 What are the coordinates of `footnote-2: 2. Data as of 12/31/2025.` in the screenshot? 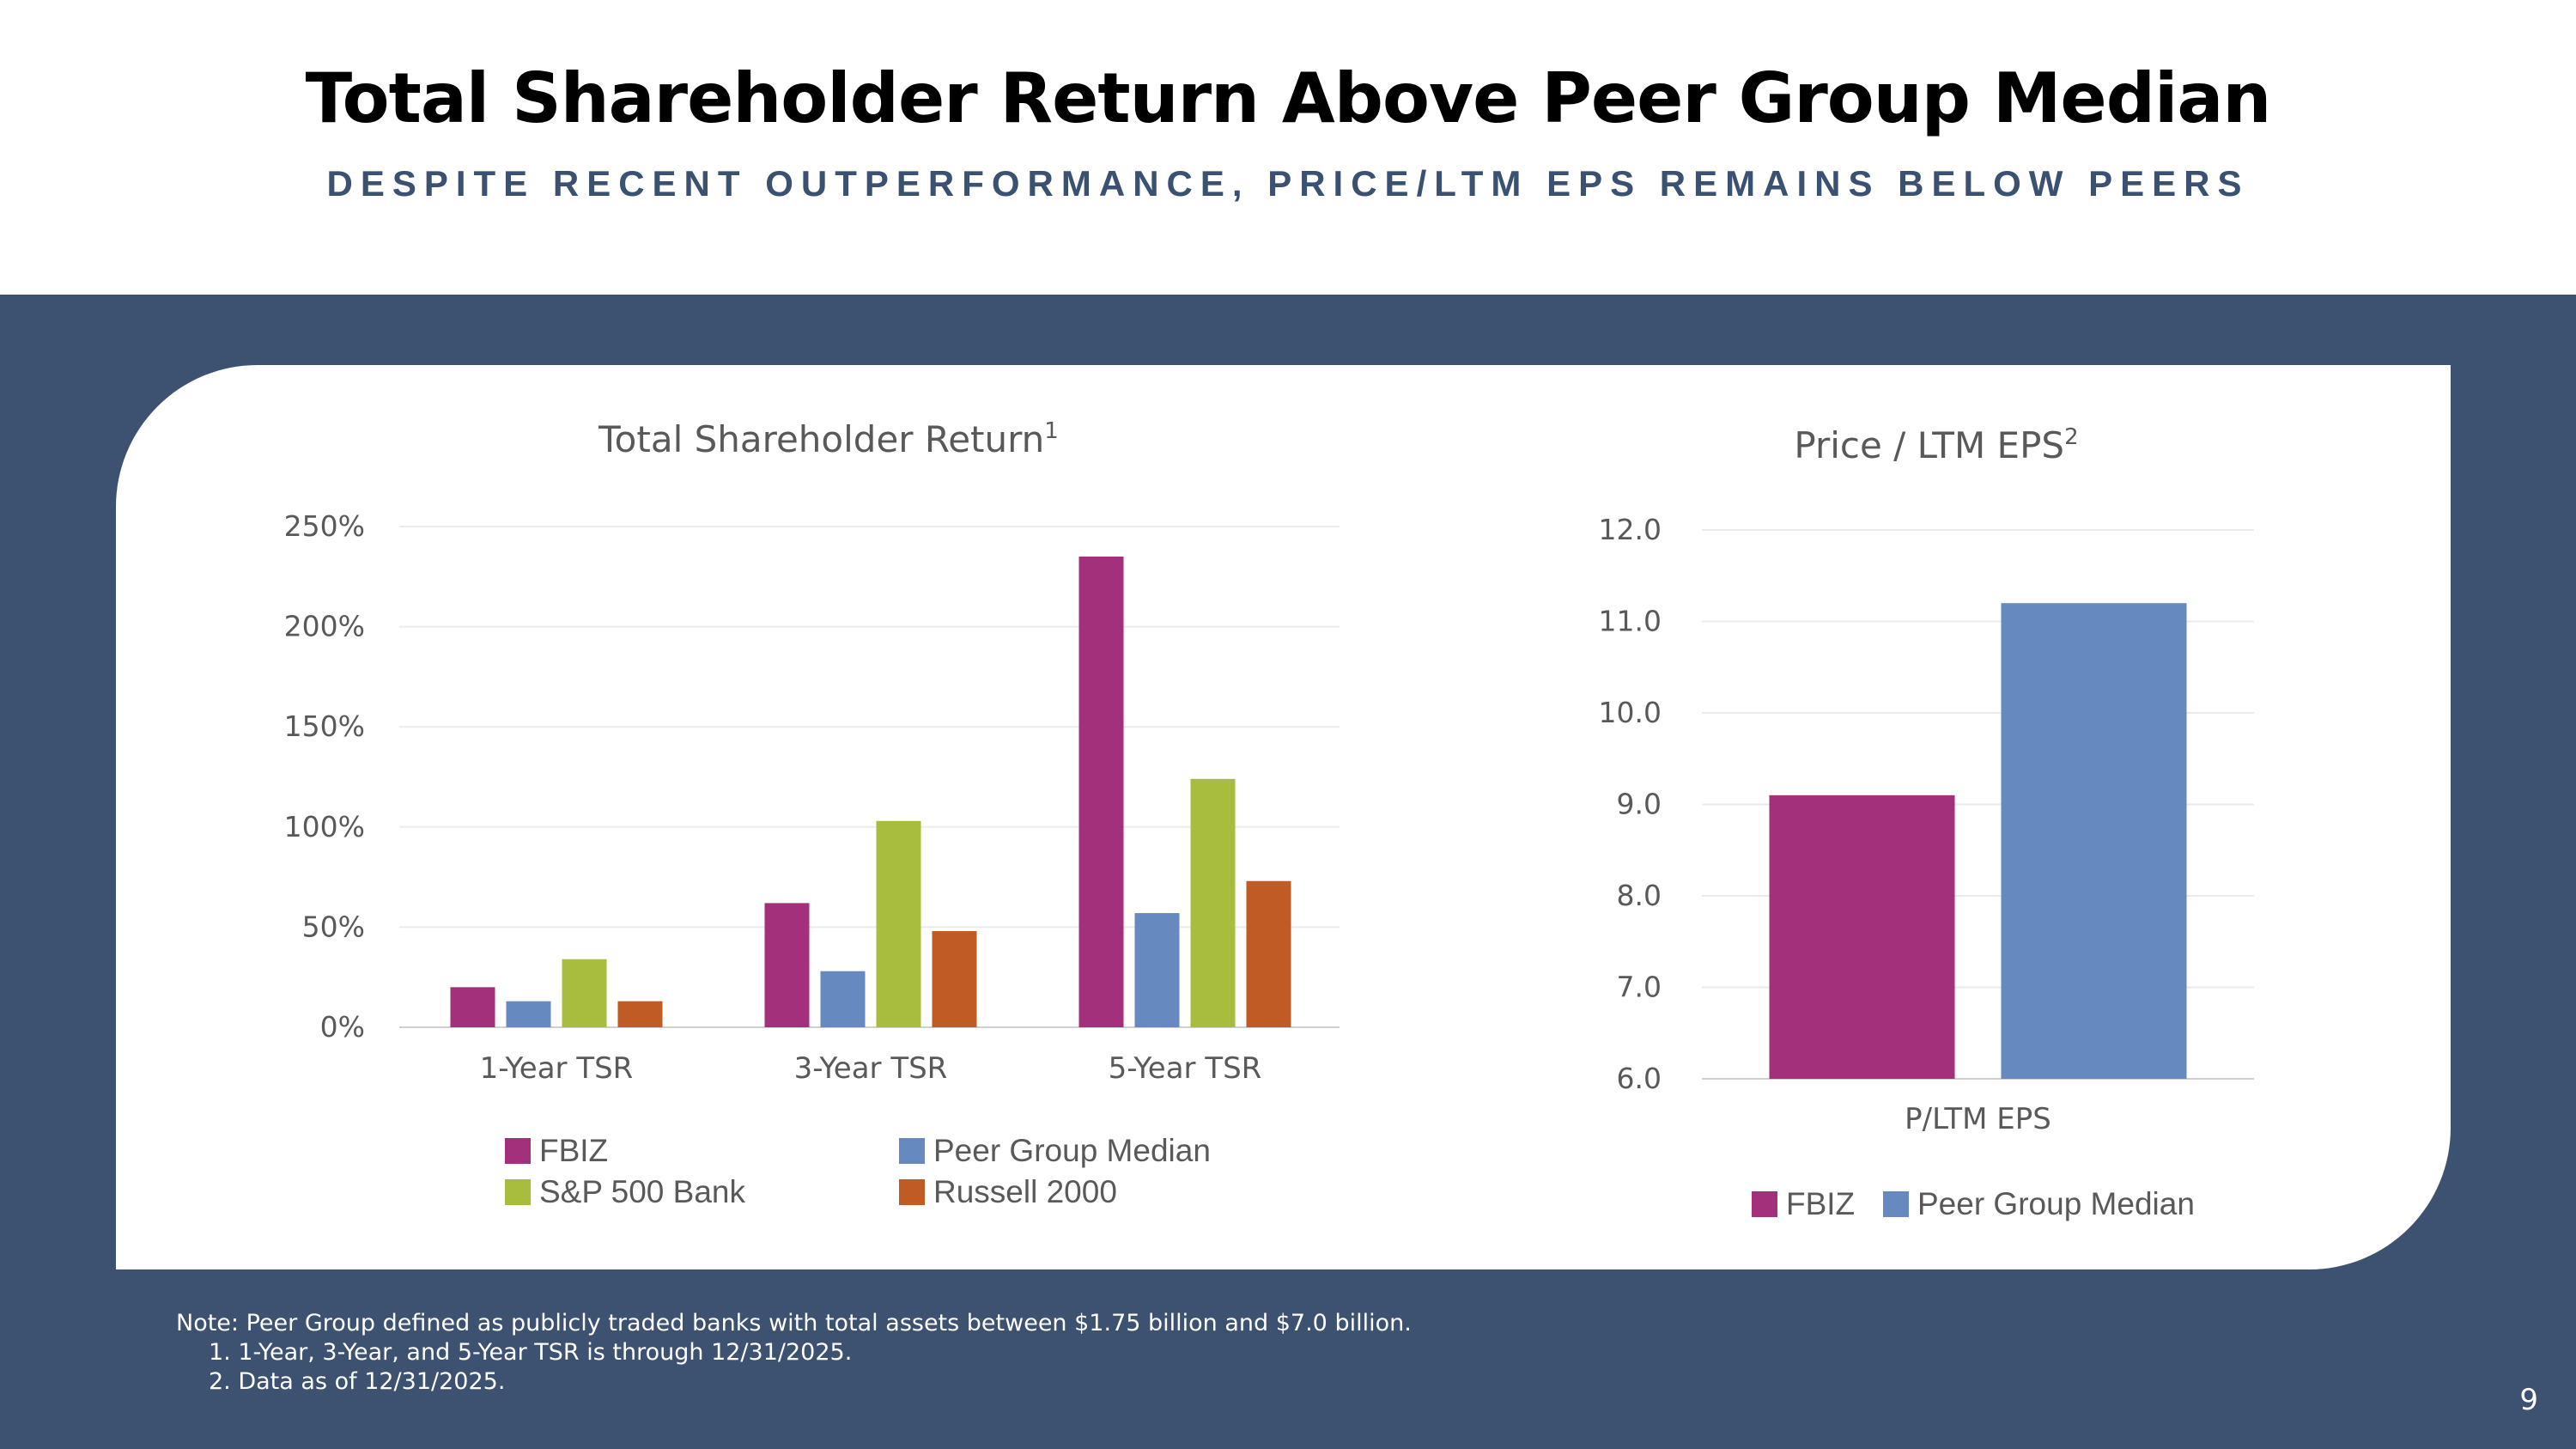 It's located at (357, 1381).